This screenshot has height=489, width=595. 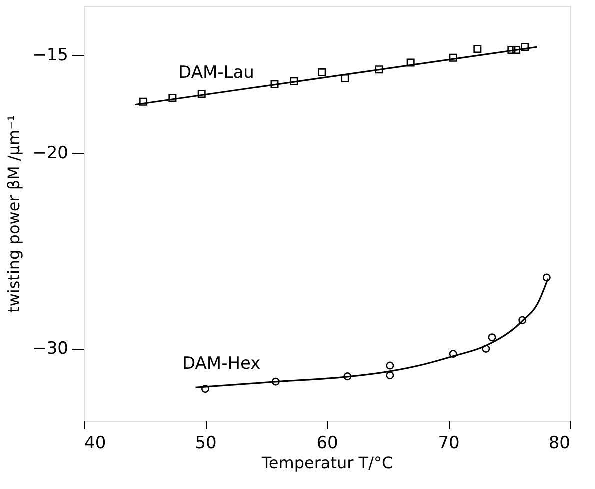 I want to click on series-label: DAM-Lau, so click(x=216, y=72).